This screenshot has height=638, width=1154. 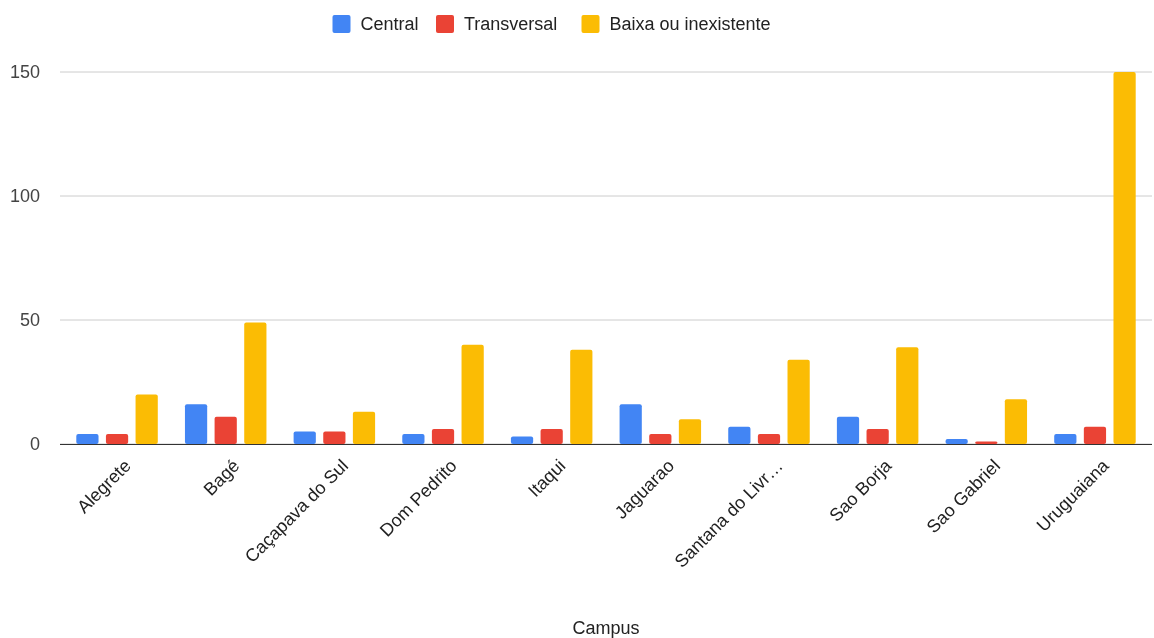 What do you see at coordinates (29, 320) in the screenshot?
I see `y-tick-label: 50` at bounding box center [29, 320].